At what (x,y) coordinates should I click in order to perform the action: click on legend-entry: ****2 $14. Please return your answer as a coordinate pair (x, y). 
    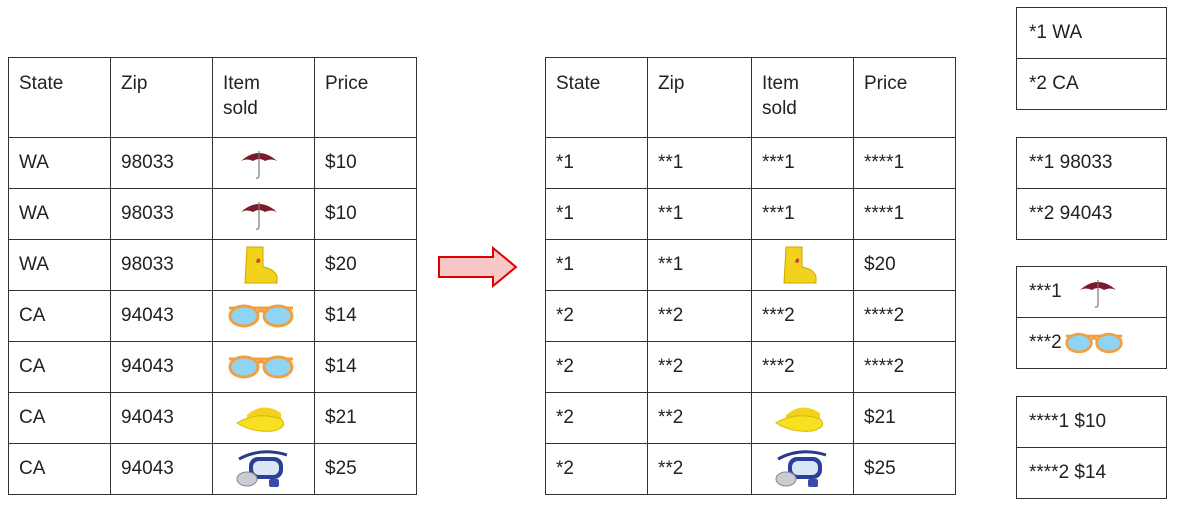
    Looking at the image, I should click on (1091, 473).